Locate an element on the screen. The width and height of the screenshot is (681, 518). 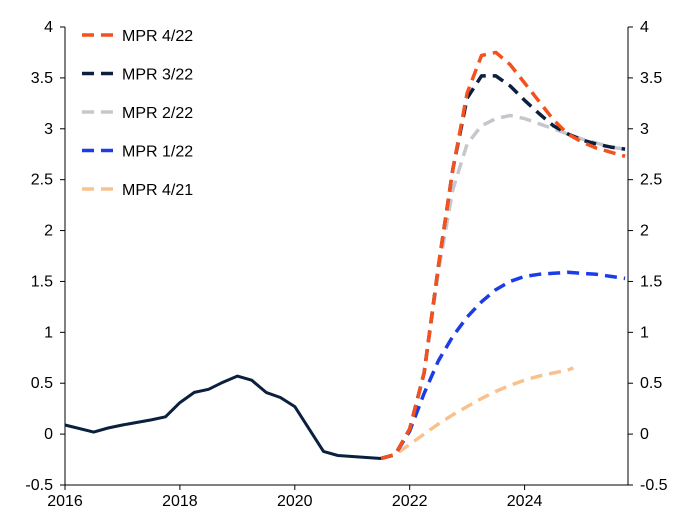
x-tick-label: 2020 is located at coordinates (295, 501).